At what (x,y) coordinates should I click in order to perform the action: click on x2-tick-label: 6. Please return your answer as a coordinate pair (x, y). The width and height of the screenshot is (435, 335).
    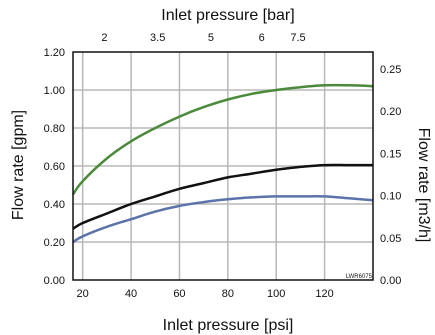
    Looking at the image, I should click on (262, 38).